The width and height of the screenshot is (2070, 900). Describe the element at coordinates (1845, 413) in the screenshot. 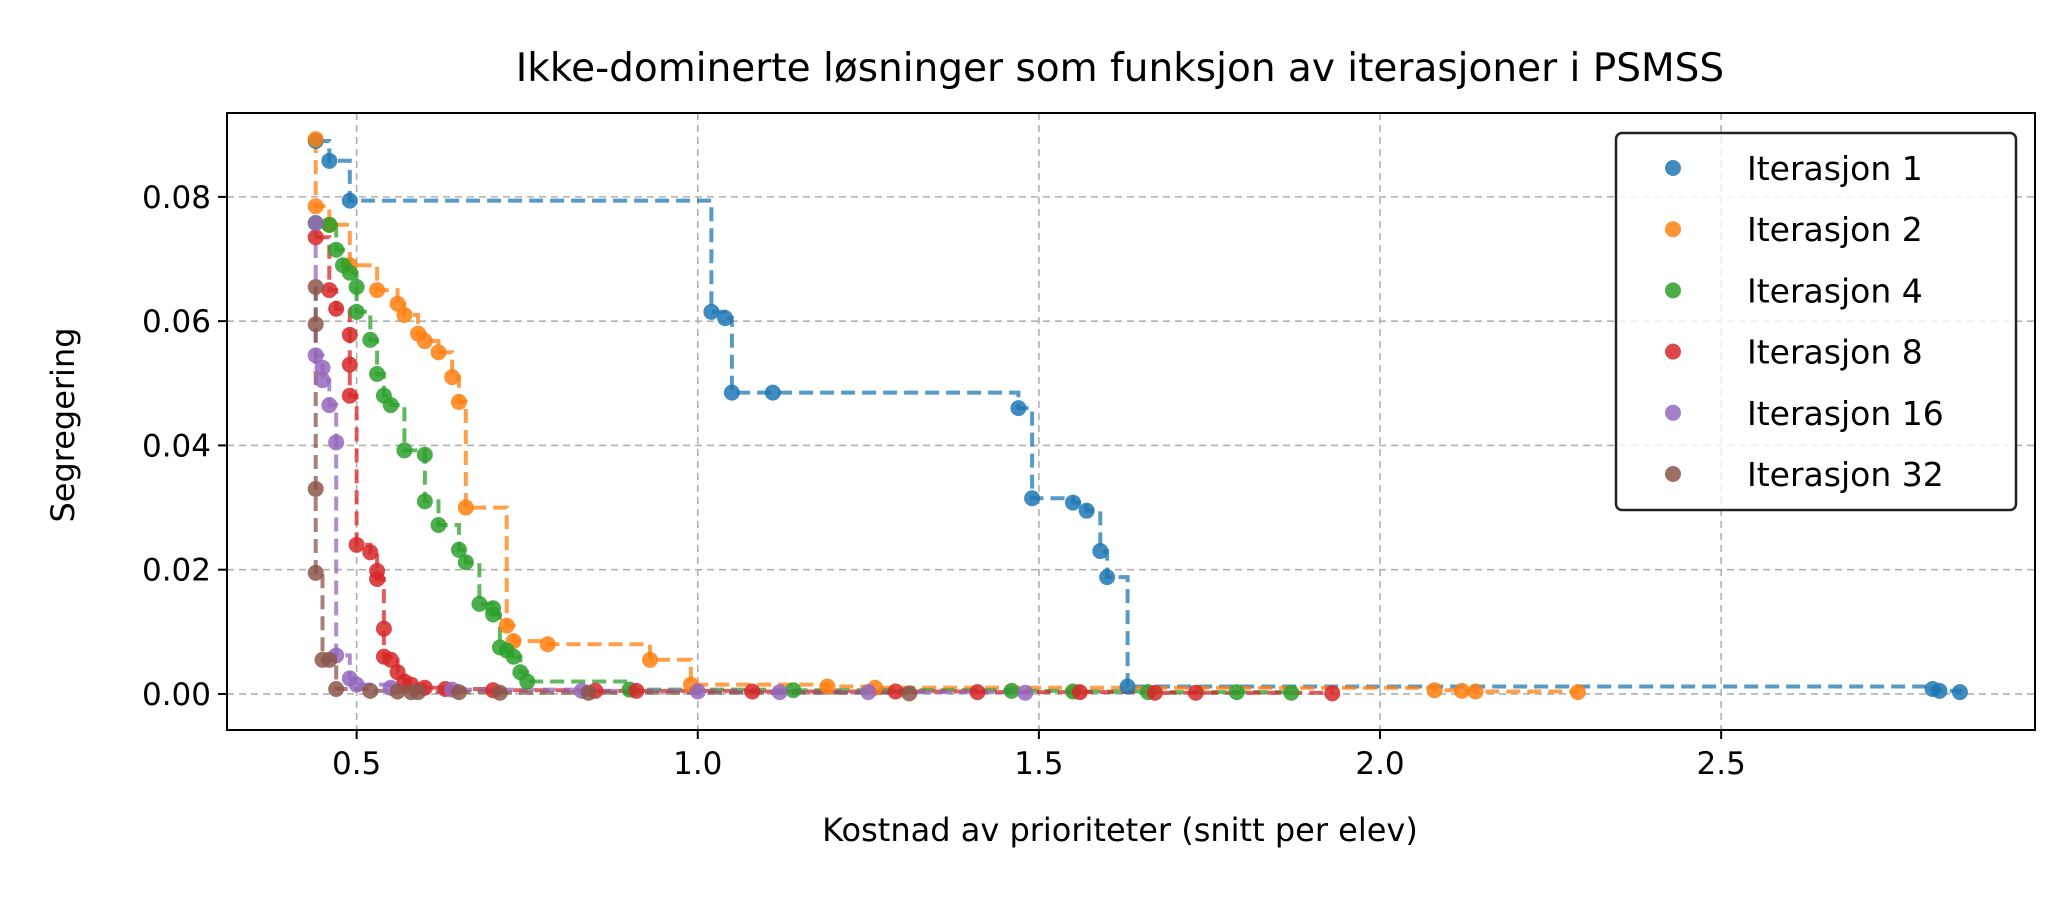

I see `legend-label: Iterasjon 16` at that location.